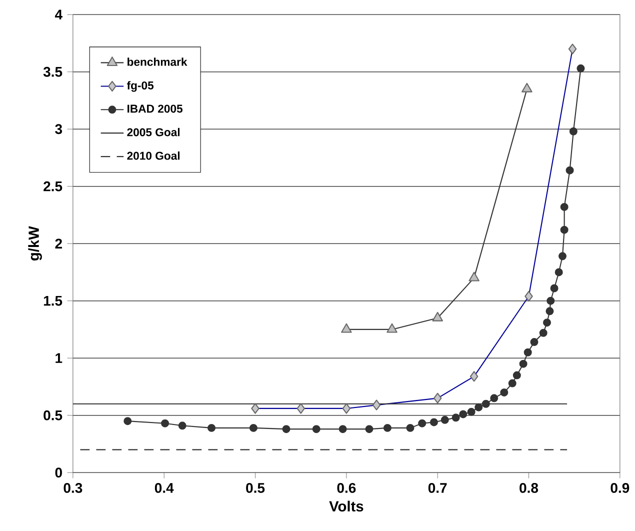 The width and height of the screenshot is (635, 531). Describe the element at coordinates (153, 155) in the screenshot. I see `legend-label: 2010 Goal` at that location.